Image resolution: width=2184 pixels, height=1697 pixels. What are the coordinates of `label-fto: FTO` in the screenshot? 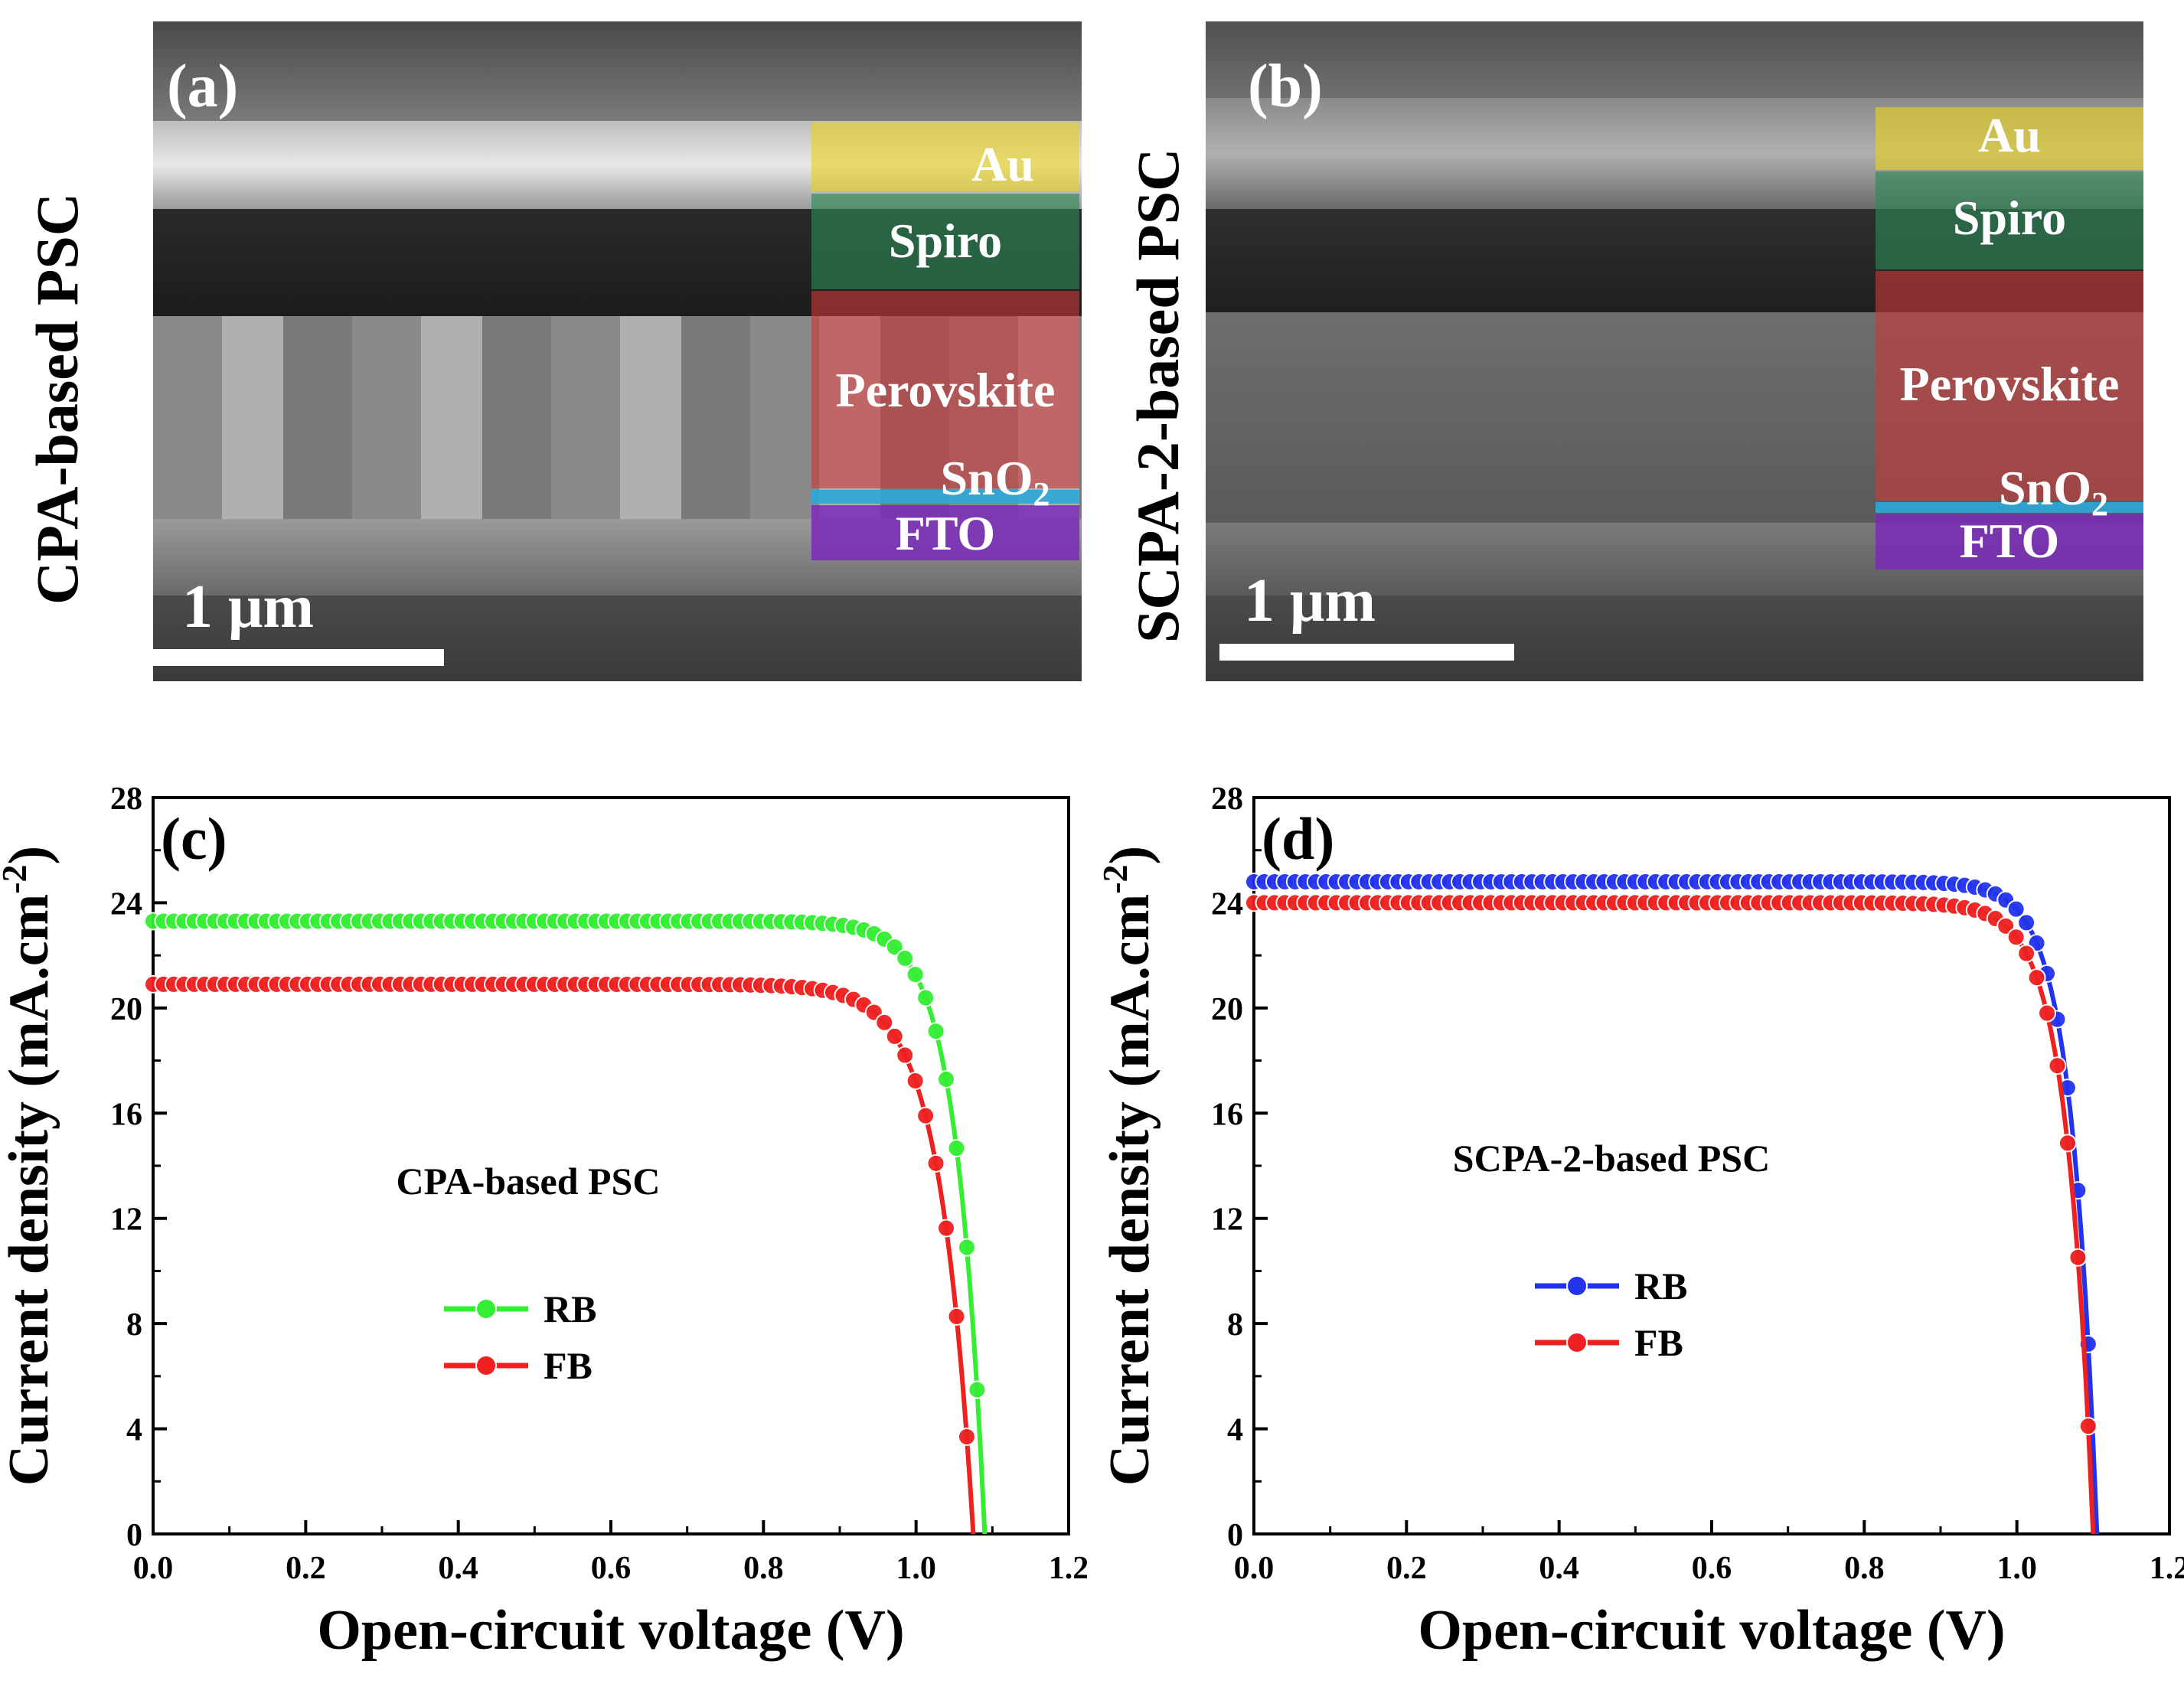 It's located at (945, 533).